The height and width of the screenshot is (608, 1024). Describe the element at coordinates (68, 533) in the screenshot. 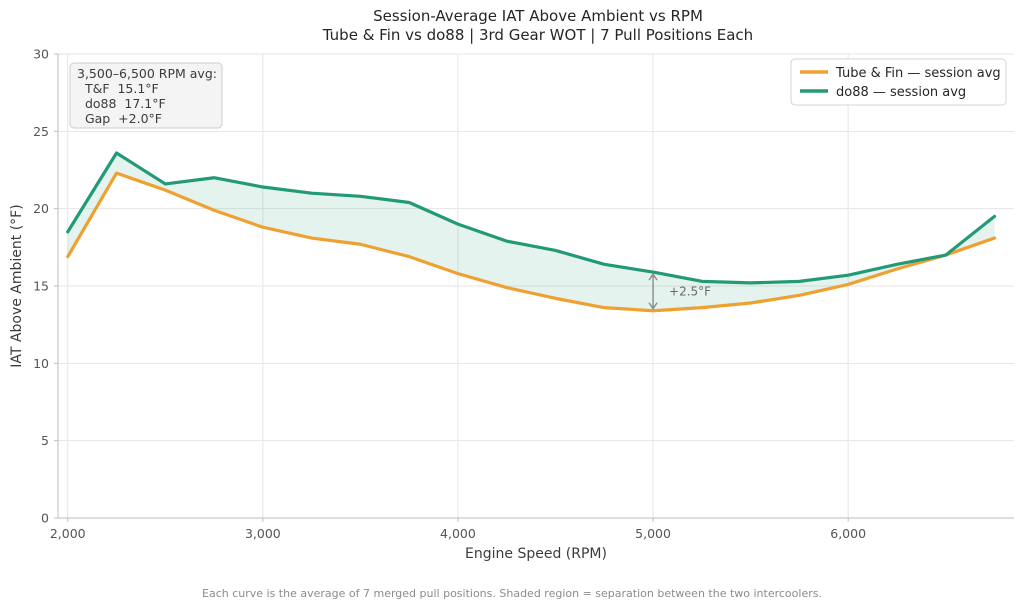

I see `x-tick-label: 2,000` at that location.